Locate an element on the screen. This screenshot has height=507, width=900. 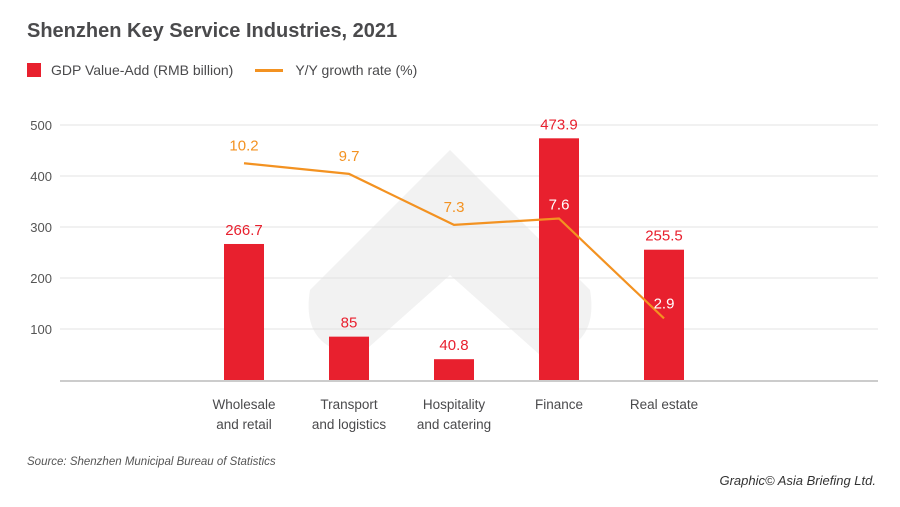
x-category-label: Wholesale is located at coordinates (243, 404).